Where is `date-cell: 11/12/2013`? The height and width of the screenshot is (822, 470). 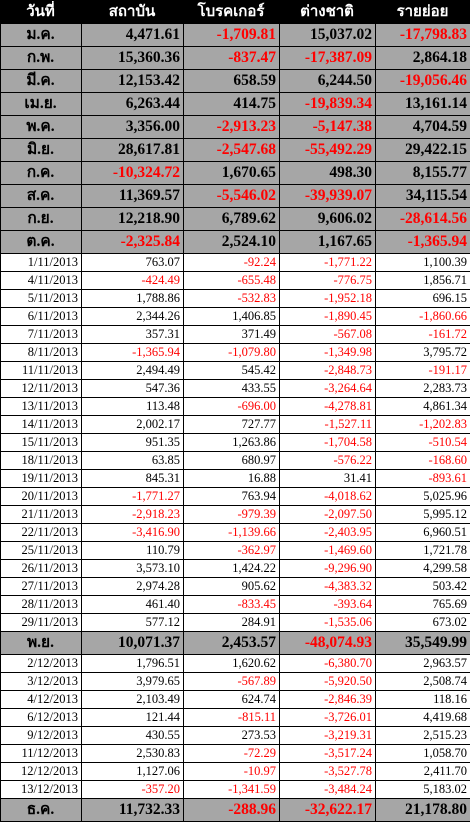 date-cell: 11/12/2013 is located at coordinates (41, 754).